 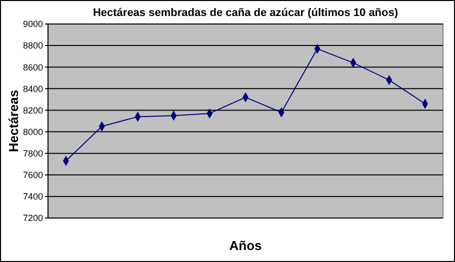 I want to click on y-tick-label: 8600, so click(x=32, y=67).